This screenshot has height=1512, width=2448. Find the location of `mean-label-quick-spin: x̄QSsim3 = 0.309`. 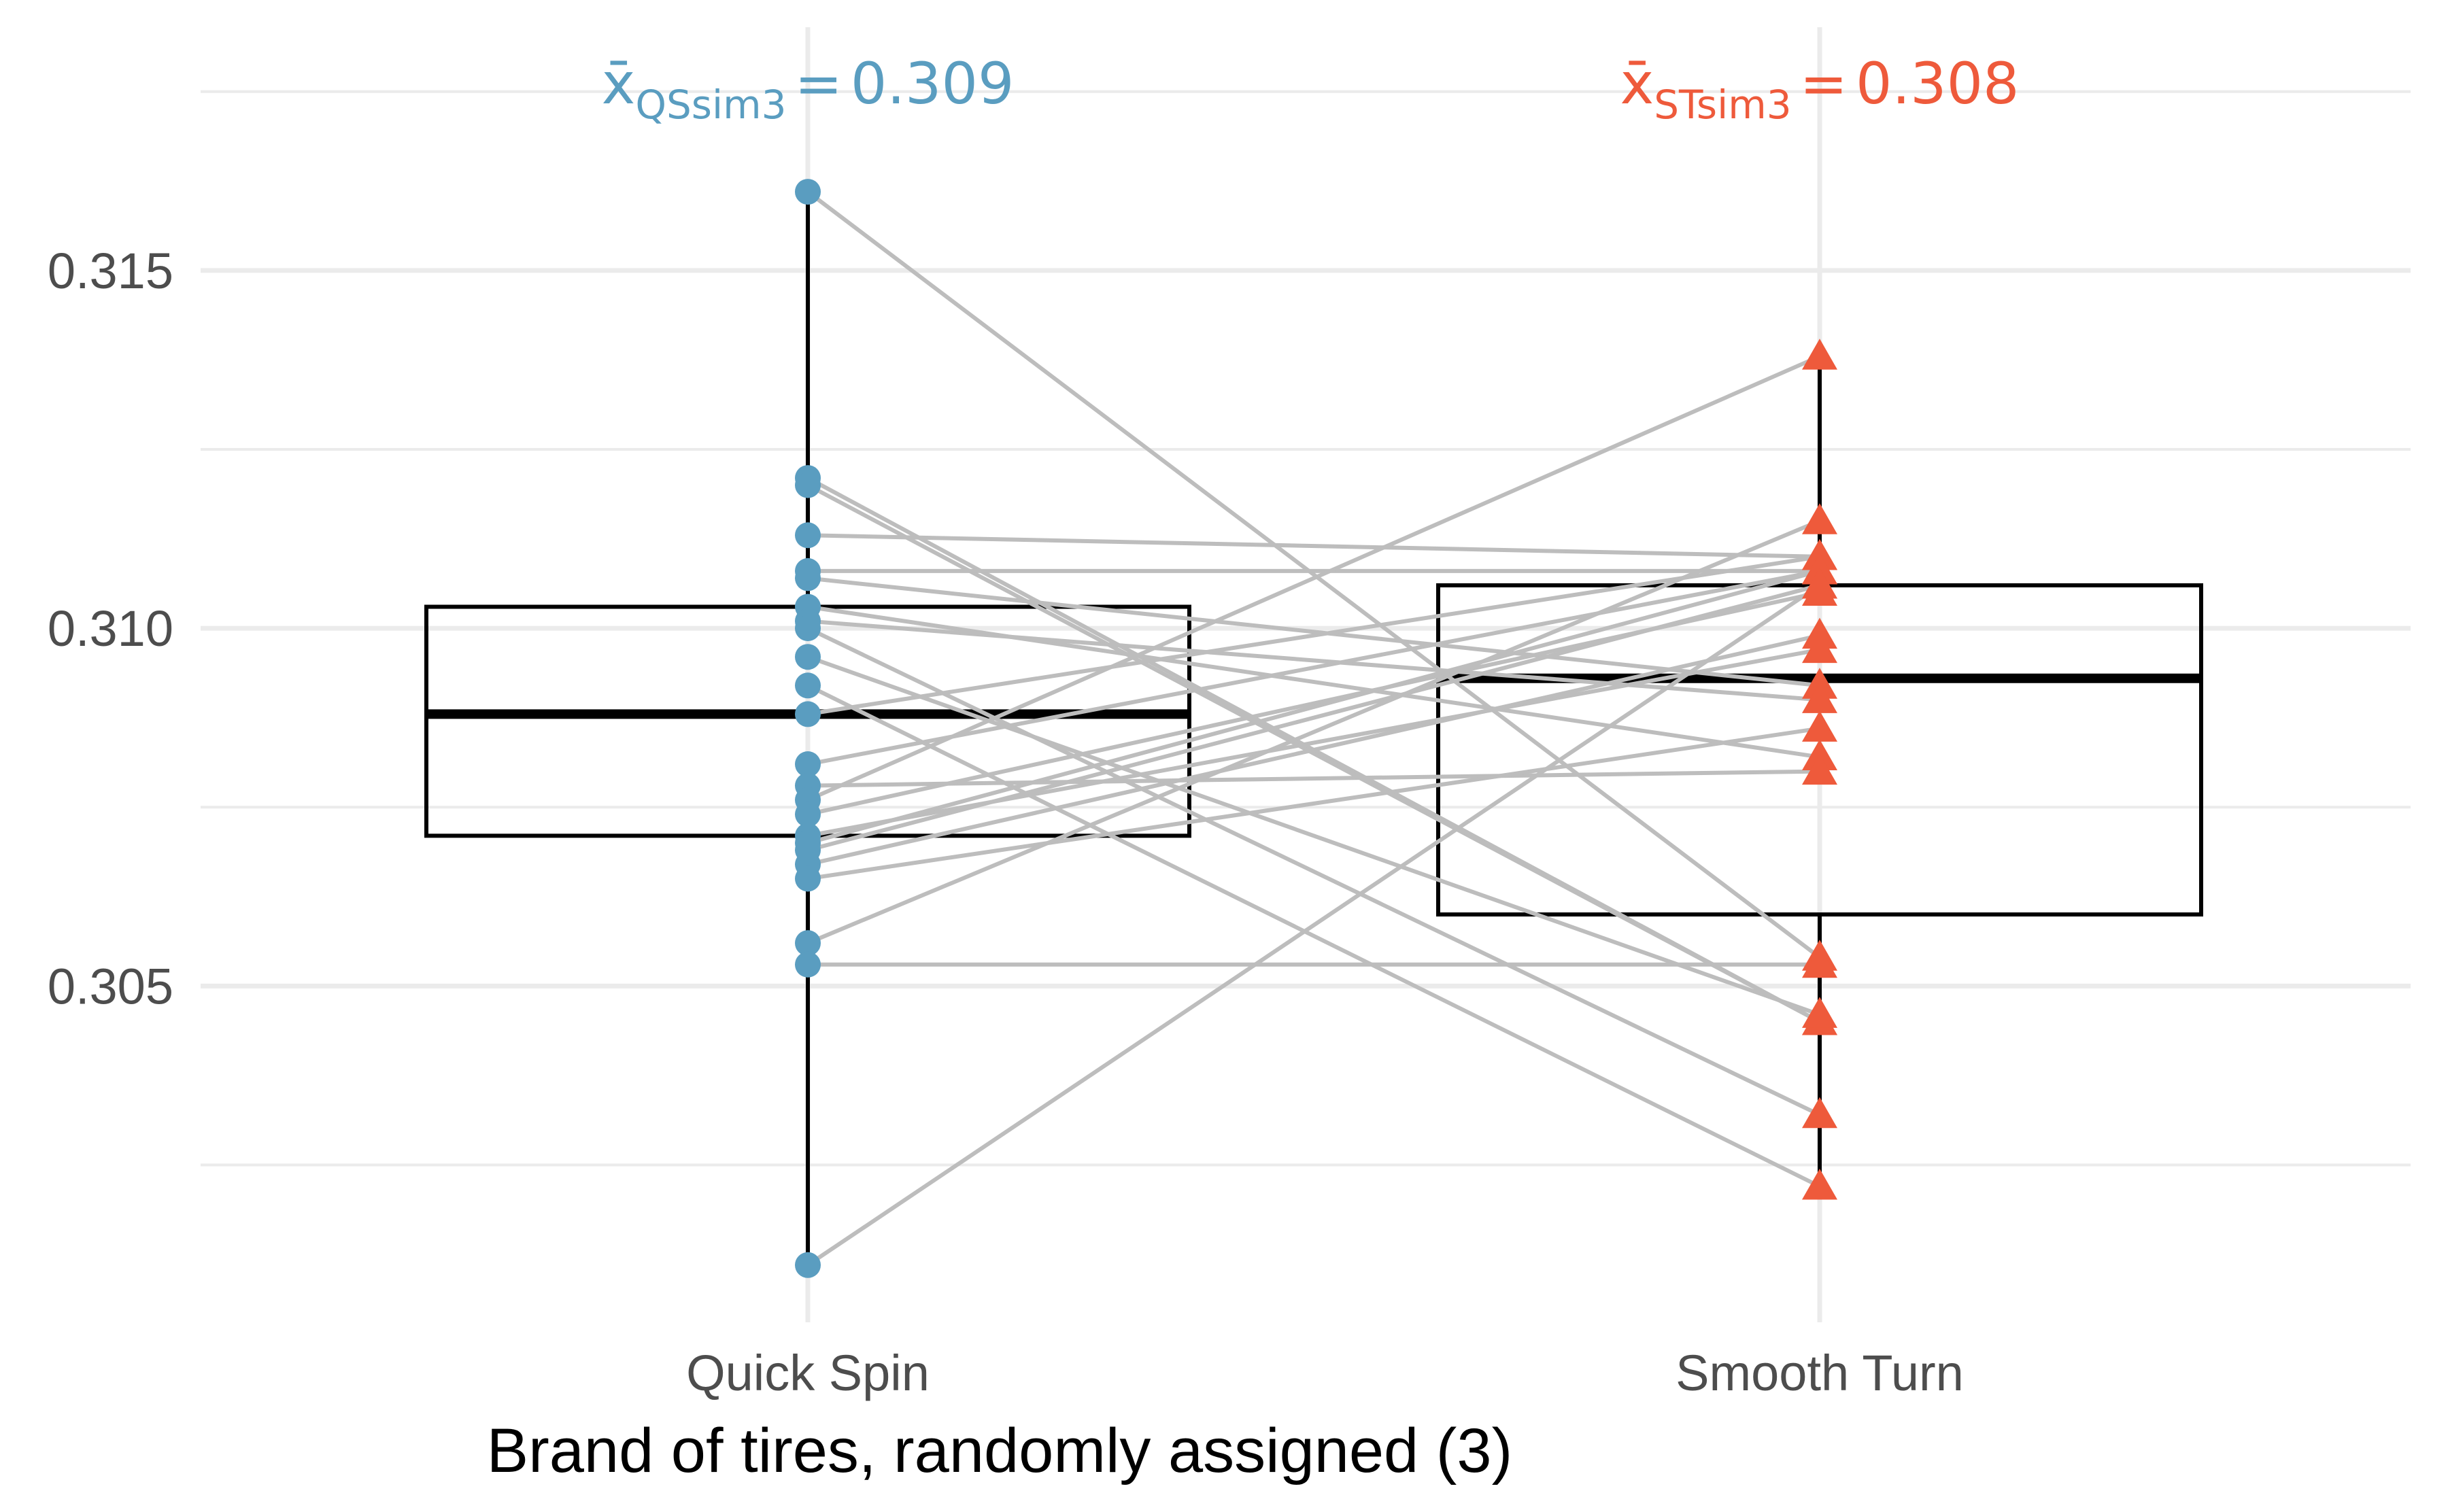

mean-label-quick-spin: x̄QSsim3 = 0.309 is located at coordinates (809, 89).